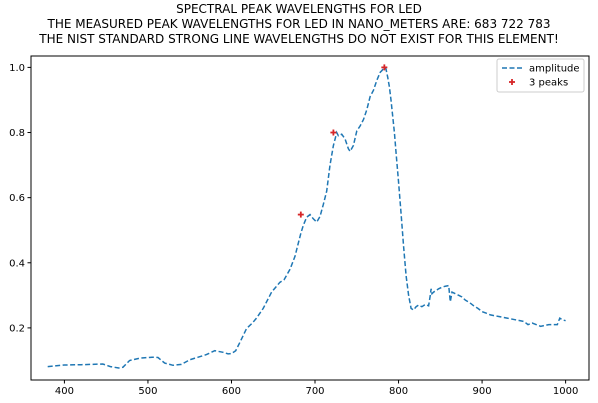 The width and height of the screenshot is (598, 403). What do you see at coordinates (147, 391) in the screenshot?
I see `x-tick-label: 500` at bounding box center [147, 391].